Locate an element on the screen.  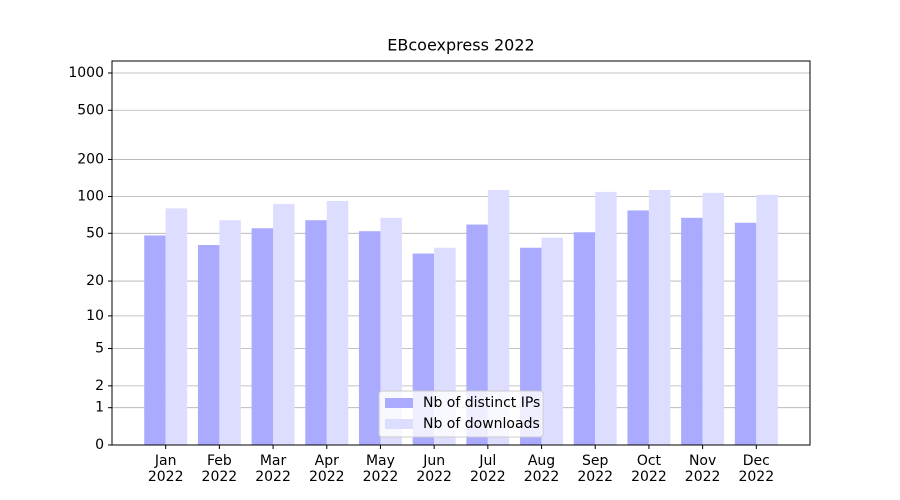
legend-box is located at coordinates (461, 414).